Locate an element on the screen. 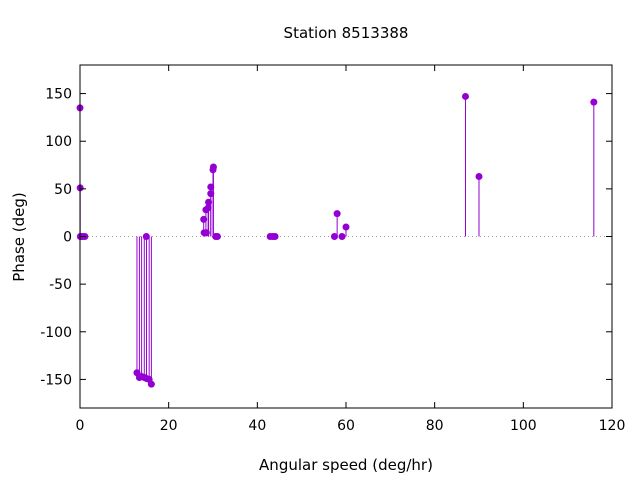 The width and height of the screenshot is (640, 480). x-tick-label: 120 is located at coordinates (612, 426).